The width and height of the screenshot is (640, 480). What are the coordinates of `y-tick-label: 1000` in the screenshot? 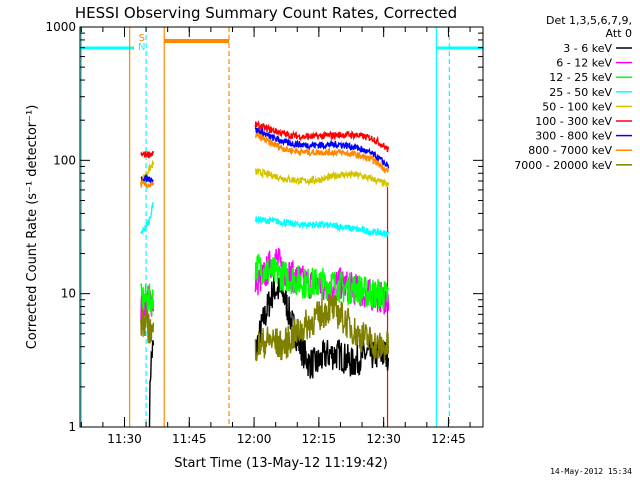 It's located at (60, 27).